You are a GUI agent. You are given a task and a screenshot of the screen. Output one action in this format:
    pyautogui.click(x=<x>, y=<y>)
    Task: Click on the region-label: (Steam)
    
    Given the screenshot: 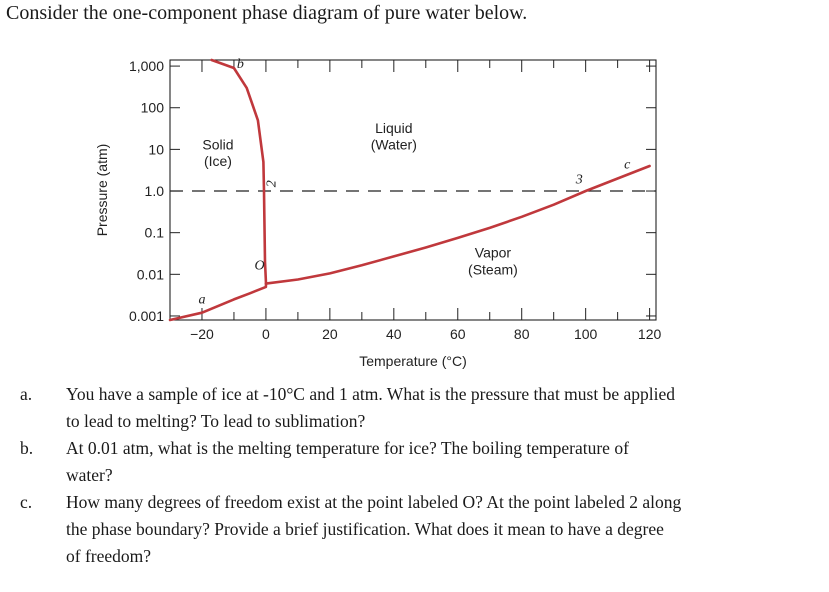 What is the action you would take?
    pyautogui.click(x=493, y=269)
    